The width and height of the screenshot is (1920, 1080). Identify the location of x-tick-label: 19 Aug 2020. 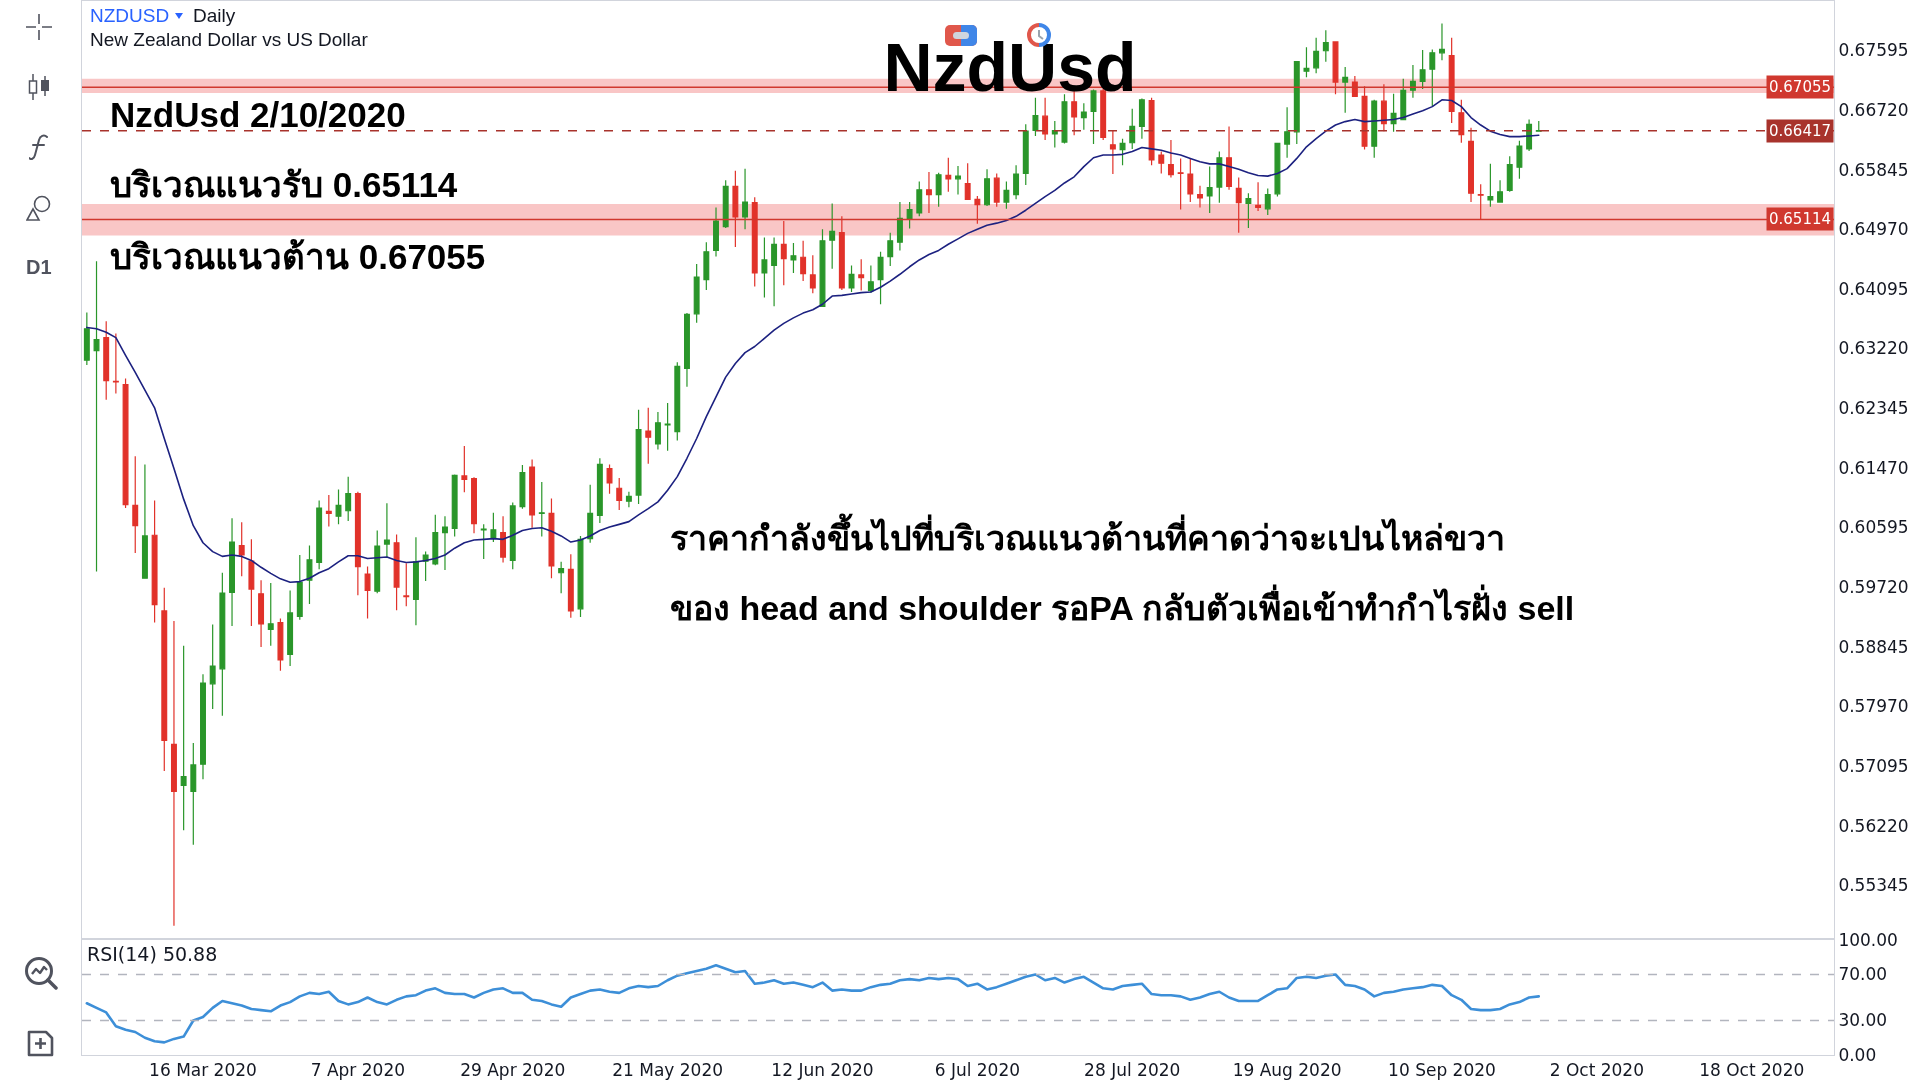
(1287, 1070).